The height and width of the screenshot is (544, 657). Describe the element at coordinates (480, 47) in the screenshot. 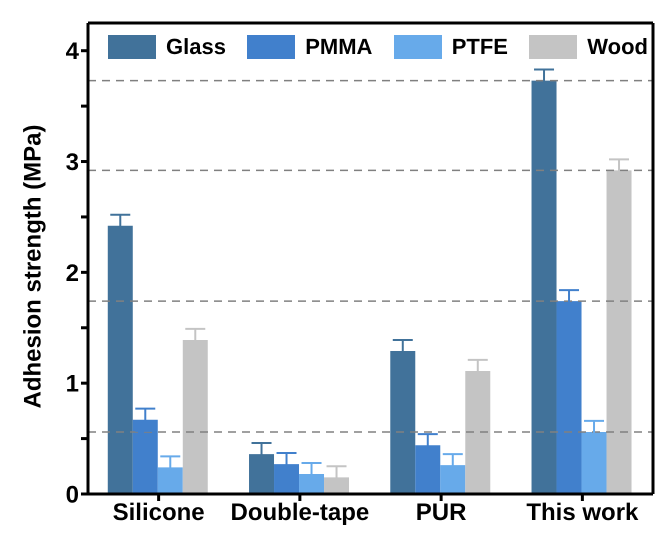

I see `legend-label: PTFE` at that location.